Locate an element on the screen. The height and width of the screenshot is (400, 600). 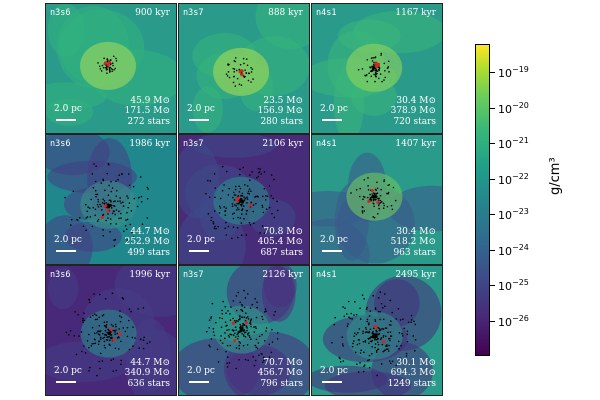
panel-stats: 44.7 M⊙ 252.9 M⊙ 499 stars is located at coordinates (147, 243).